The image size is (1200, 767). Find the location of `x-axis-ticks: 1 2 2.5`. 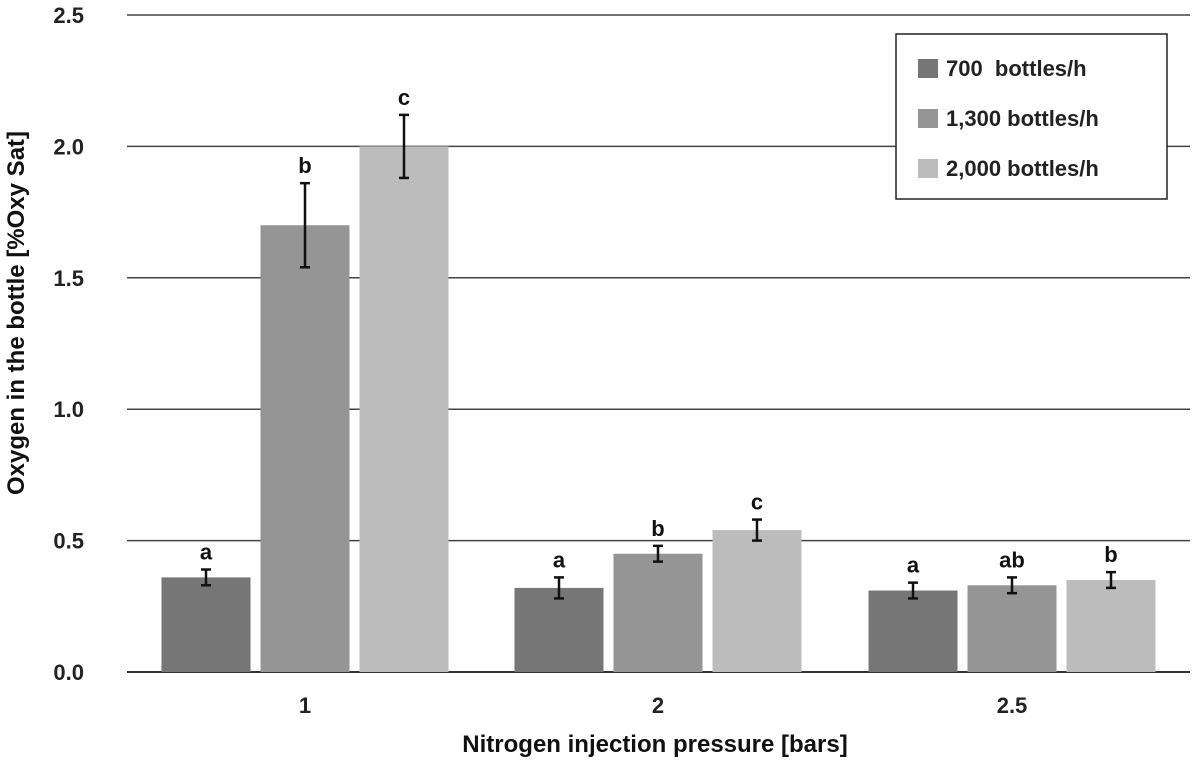

x-axis-ticks: 1 2 2.5 is located at coordinates (663, 705).